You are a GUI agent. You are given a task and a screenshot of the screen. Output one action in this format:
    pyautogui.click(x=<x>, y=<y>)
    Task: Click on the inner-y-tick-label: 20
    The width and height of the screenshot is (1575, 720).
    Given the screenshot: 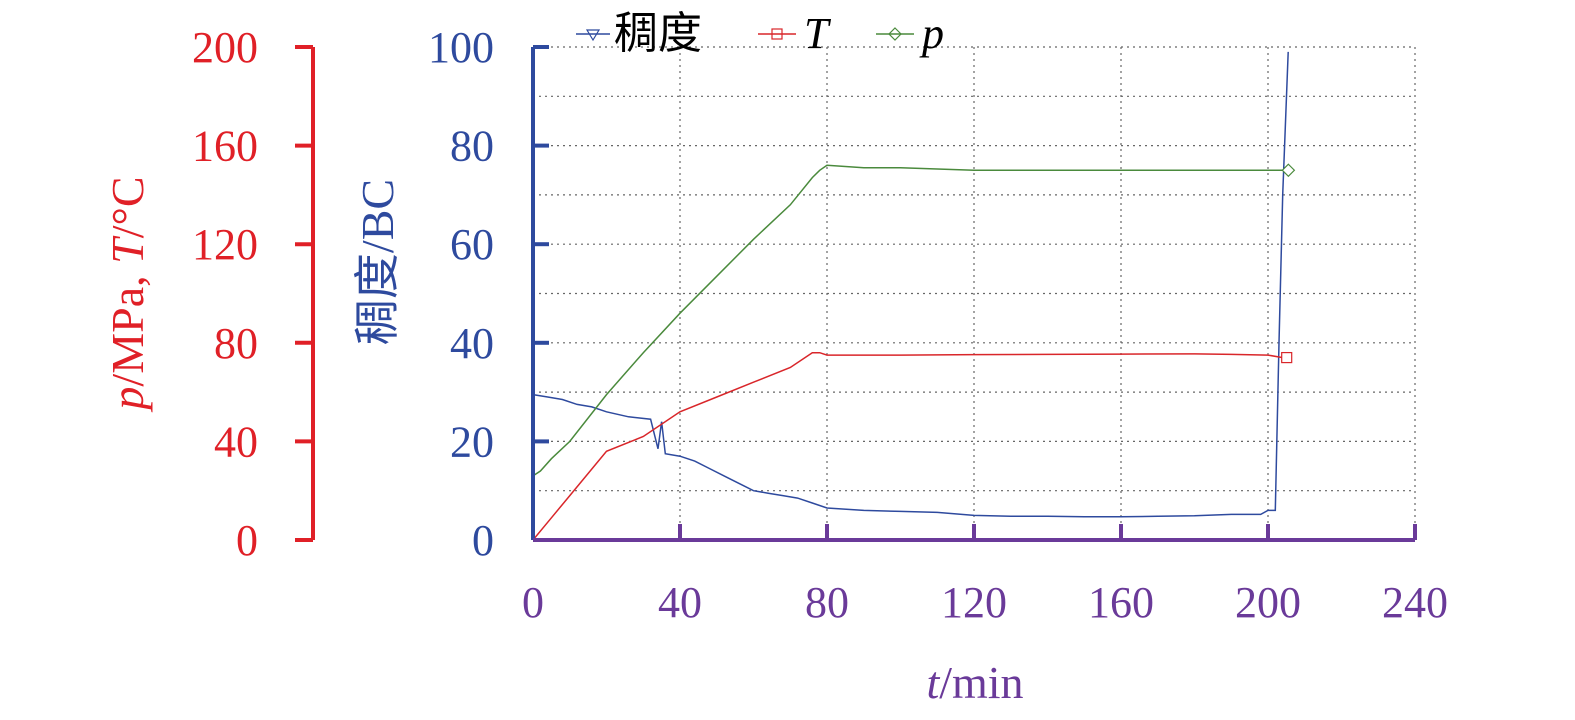 What is the action you would take?
    pyautogui.click(x=472, y=441)
    